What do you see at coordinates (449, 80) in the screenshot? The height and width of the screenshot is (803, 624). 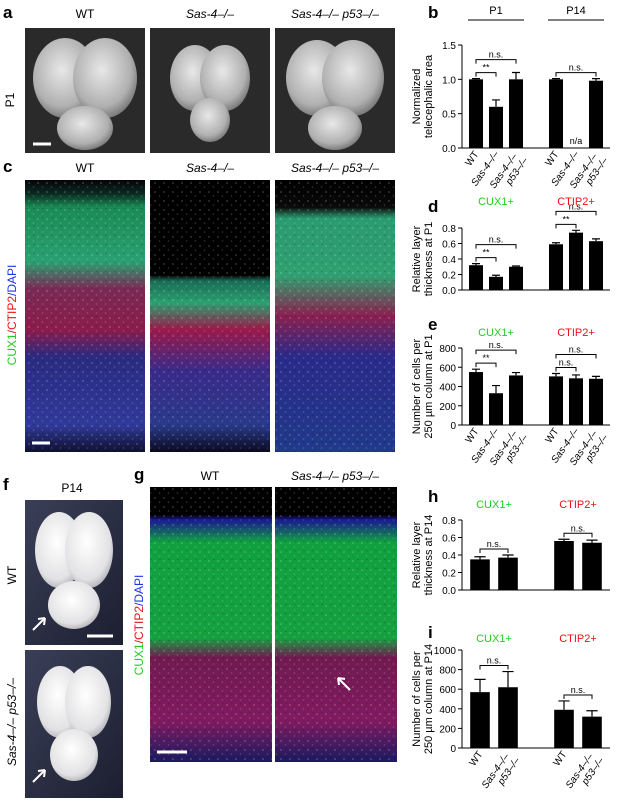 I see `y-tick-label: 1.0` at bounding box center [449, 80].